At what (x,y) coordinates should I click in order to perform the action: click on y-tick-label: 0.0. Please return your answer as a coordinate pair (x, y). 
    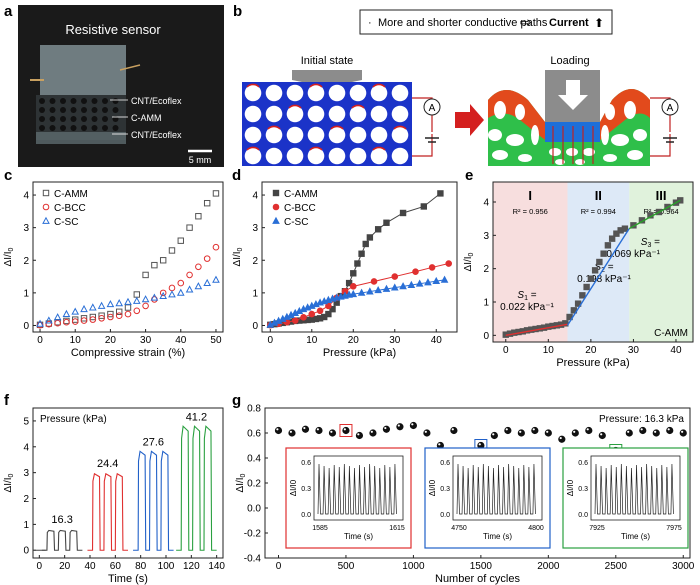
    Looking at the image, I should click on (254, 509).